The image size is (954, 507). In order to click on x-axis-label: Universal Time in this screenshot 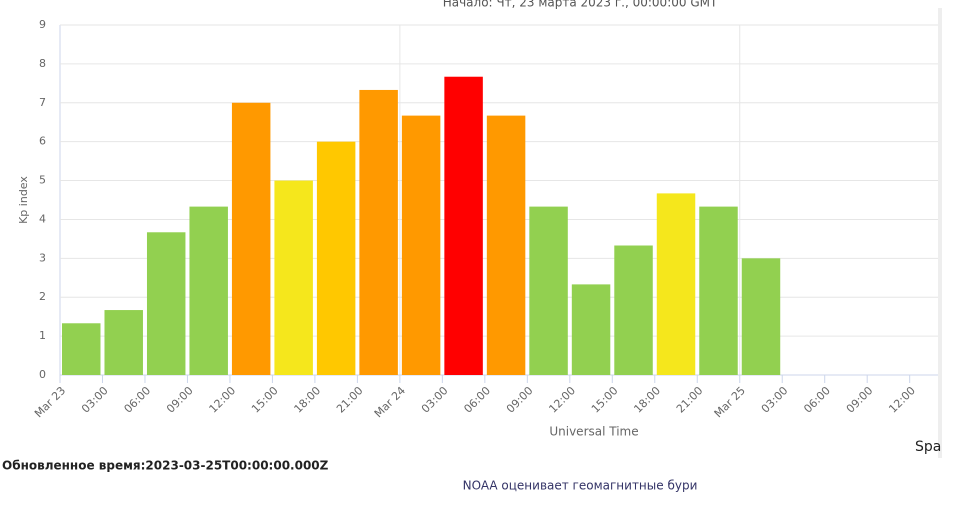, I will do `click(593, 432)`.